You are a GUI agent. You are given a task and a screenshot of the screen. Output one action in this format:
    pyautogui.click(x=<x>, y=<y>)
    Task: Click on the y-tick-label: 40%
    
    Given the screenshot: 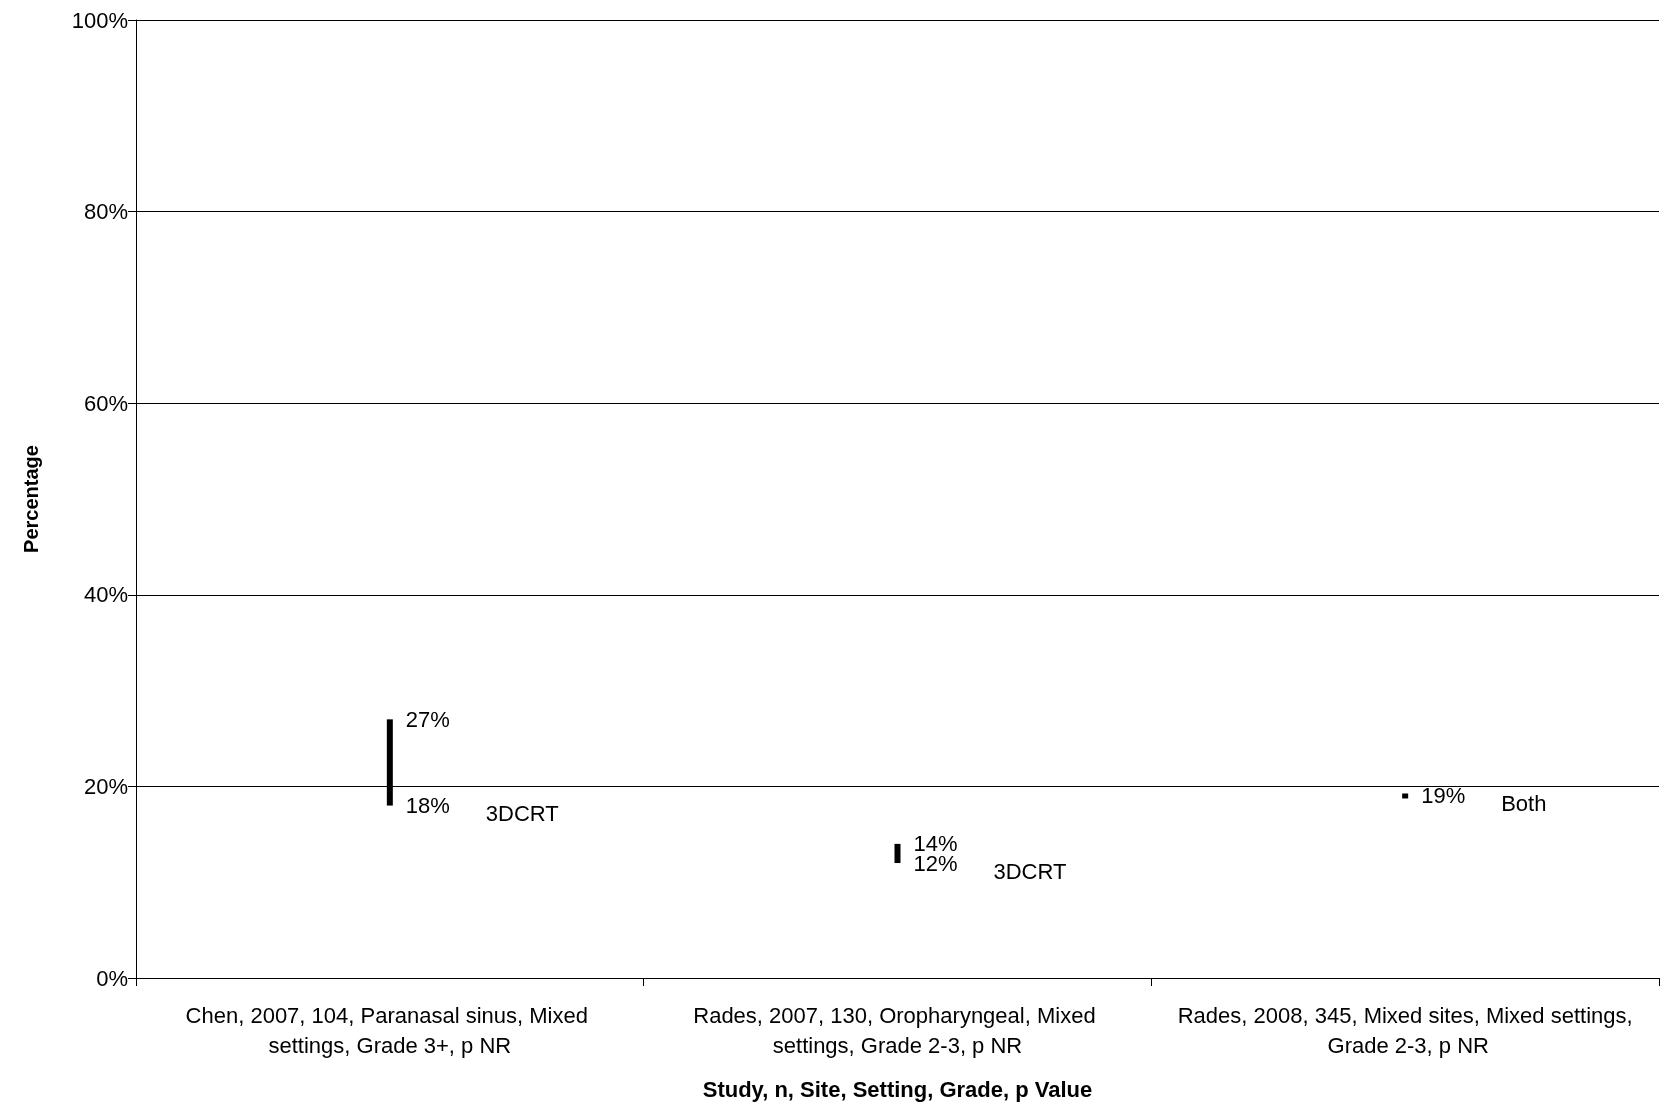 What is the action you would take?
    pyautogui.click(x=105, y=595)
    